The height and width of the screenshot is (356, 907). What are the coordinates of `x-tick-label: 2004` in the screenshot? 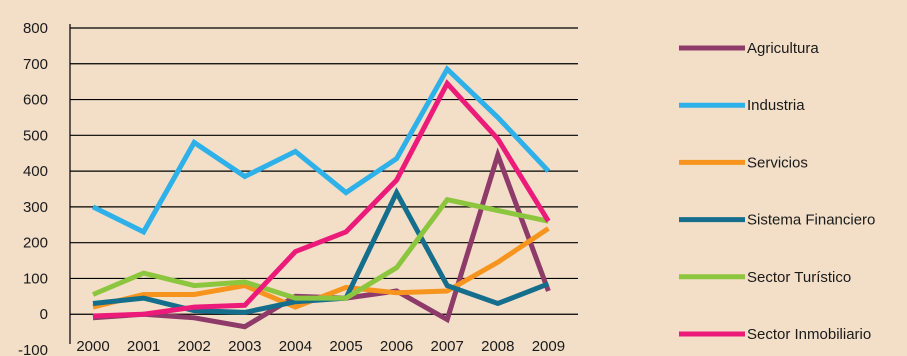 It's located at (295, 346).